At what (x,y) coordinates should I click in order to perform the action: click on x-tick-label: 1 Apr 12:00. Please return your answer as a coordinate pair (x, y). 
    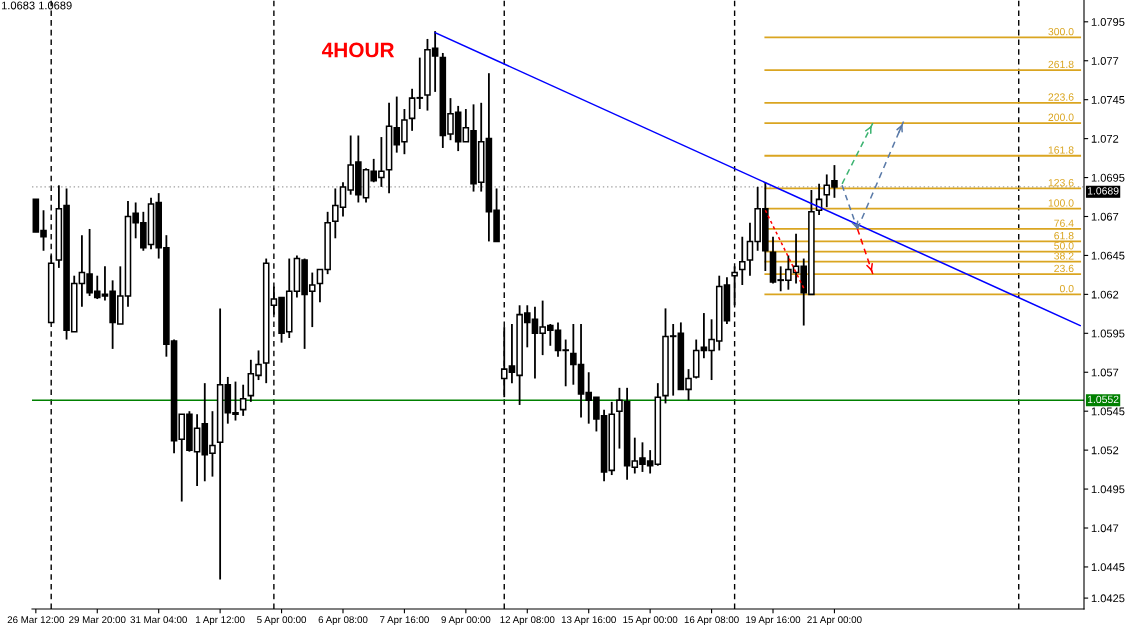
    Looking at the image, I should click on (220, 621).